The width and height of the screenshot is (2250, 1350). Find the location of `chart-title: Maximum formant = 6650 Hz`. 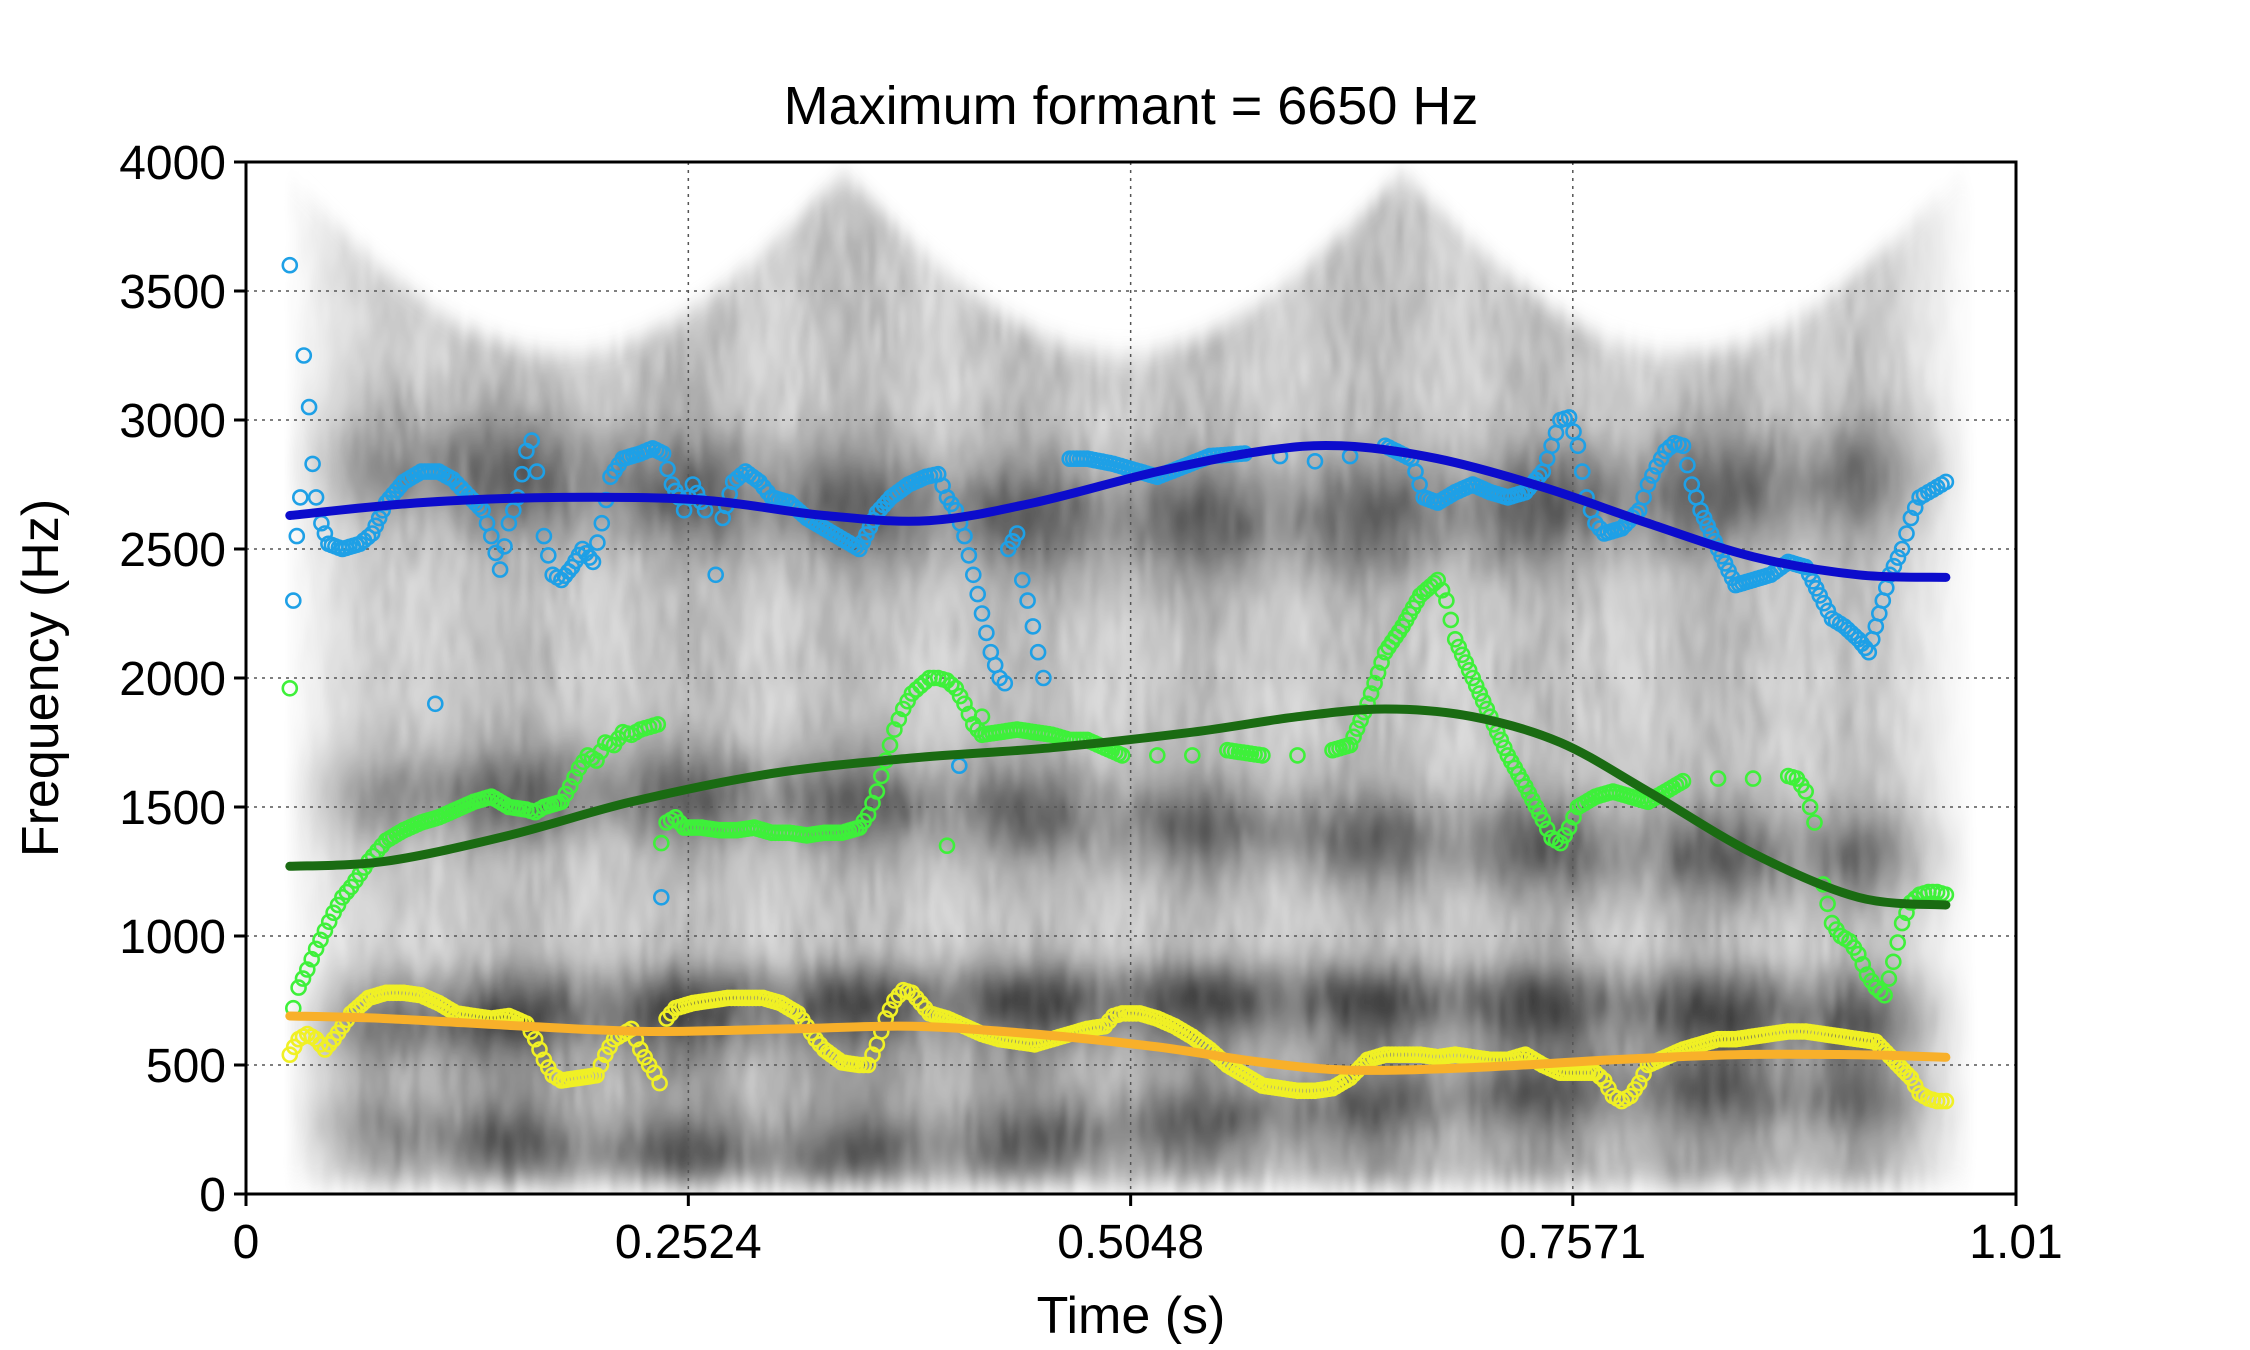

chart-title: Maximum formant = 6650 Hz is located at coordinates (1131, 106).